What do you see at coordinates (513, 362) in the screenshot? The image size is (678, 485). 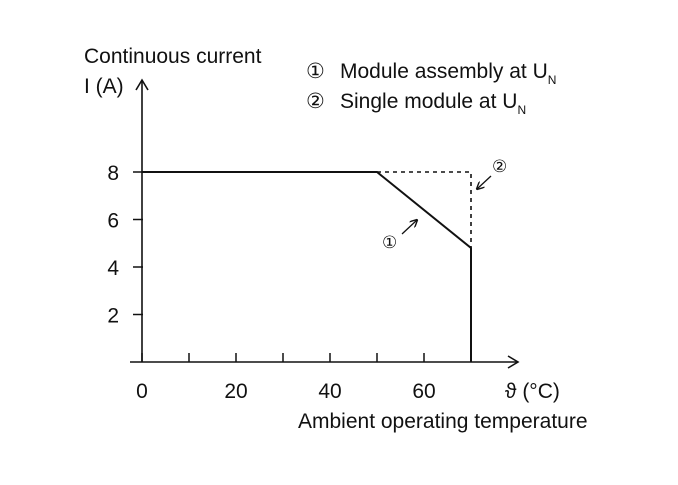 I see `x-axis-arrow-icon` at bounding box center [513, 362].